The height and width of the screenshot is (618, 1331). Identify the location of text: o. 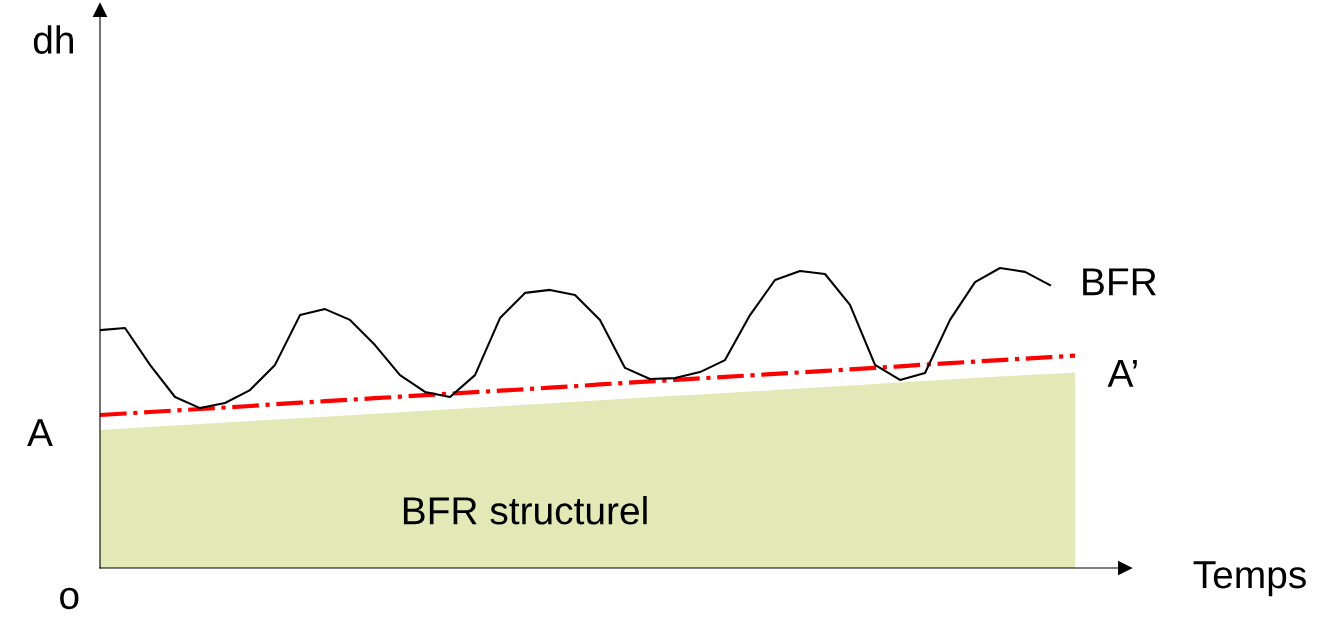
(69, 598).